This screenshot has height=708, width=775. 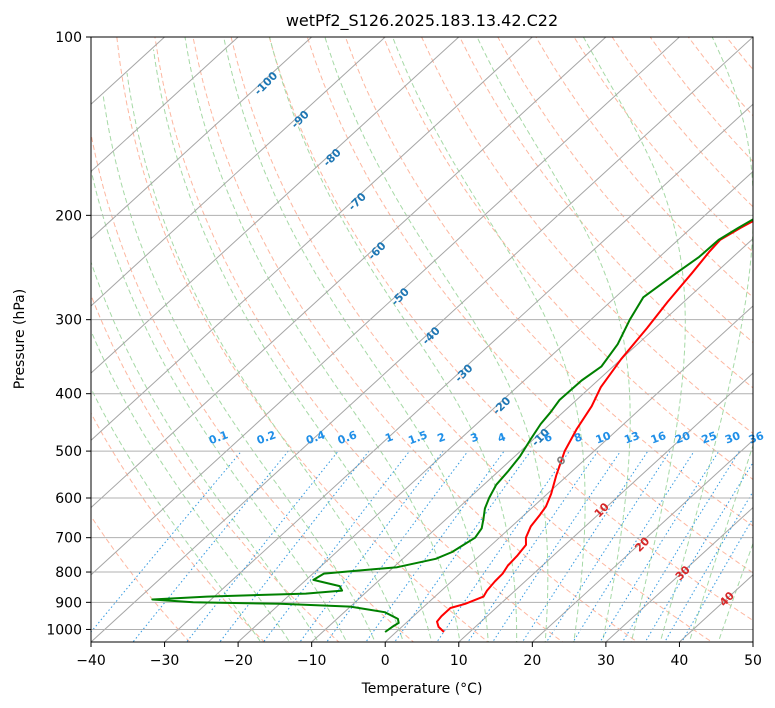 I want to click on x-tick-label: 30, so click(x=606, y=661).